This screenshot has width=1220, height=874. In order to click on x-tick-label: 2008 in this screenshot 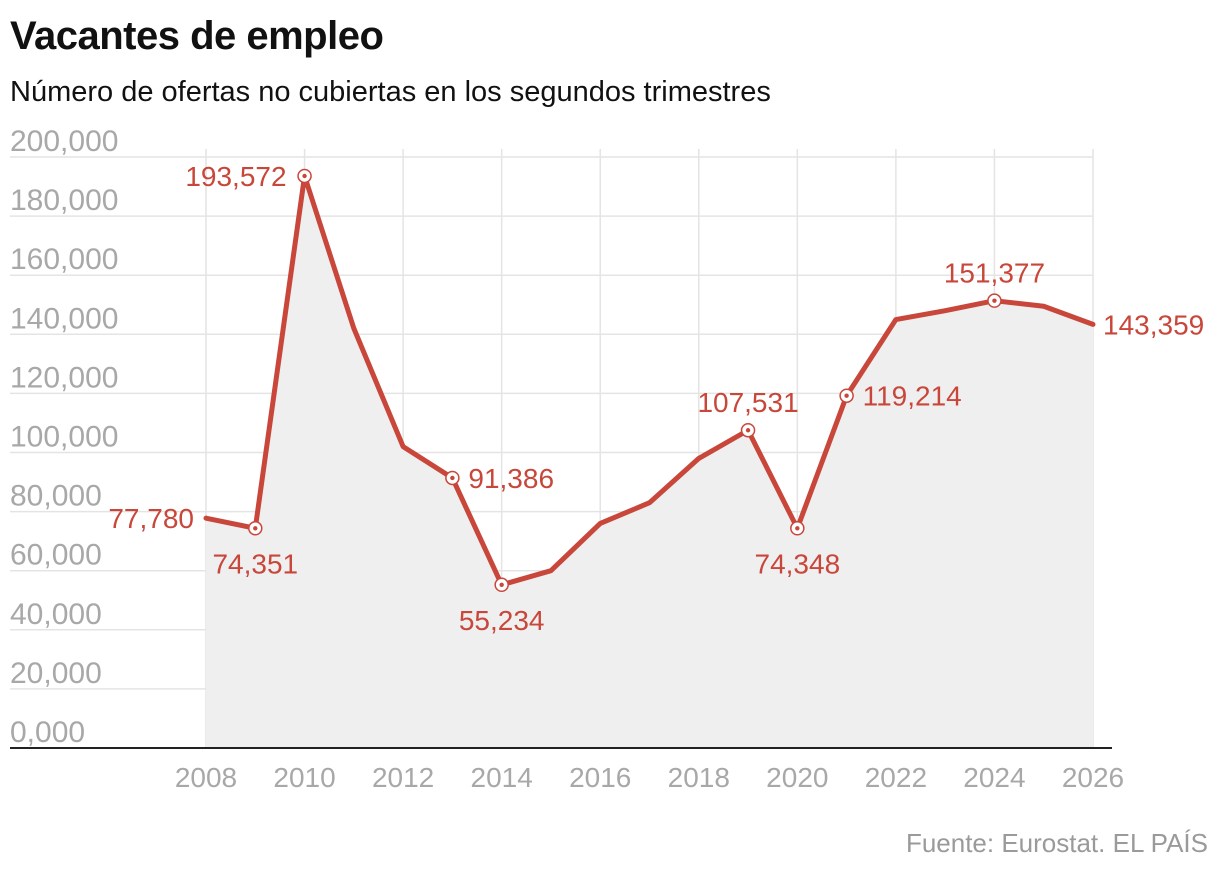, I will do `click(206, 777)`.